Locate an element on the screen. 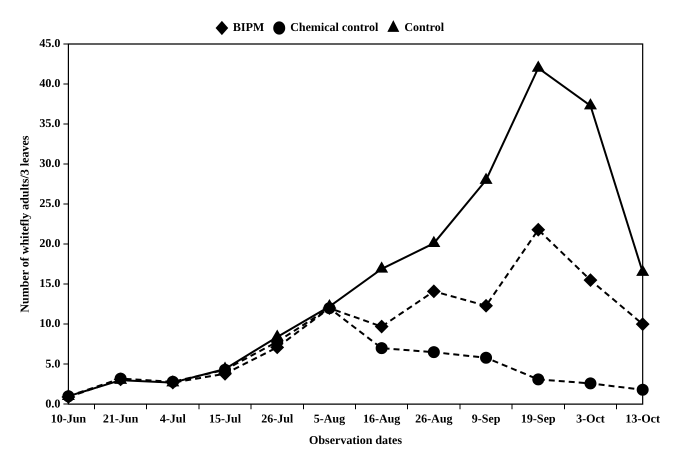 The height and width of the screenshot is (468, 675). x-tick-label: 13-Oct is located at coordinates (642, 418).